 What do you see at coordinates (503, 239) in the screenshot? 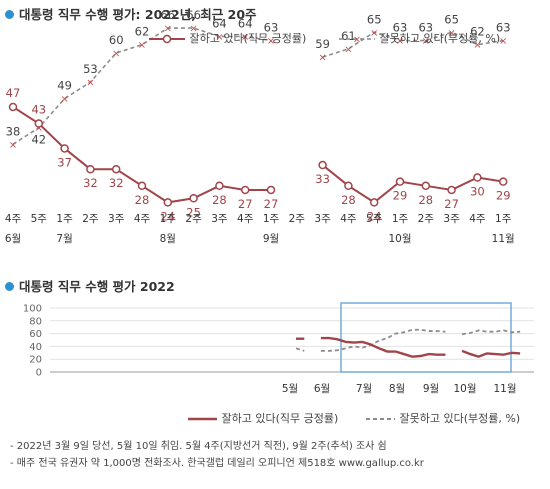
I see `month-label: 11월` at bounding box center [503, 239].